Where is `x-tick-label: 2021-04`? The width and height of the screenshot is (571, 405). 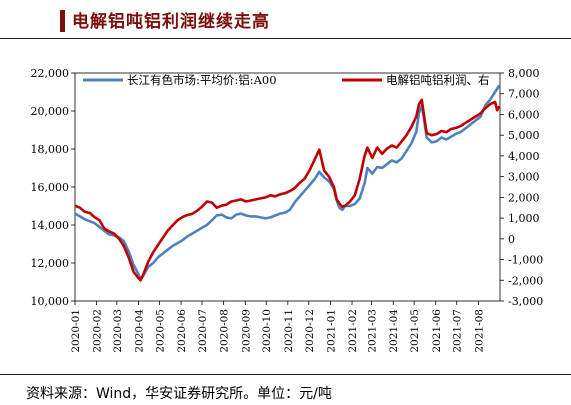 x-tick-label: 2021-04 is located at coordinates (394, 331).